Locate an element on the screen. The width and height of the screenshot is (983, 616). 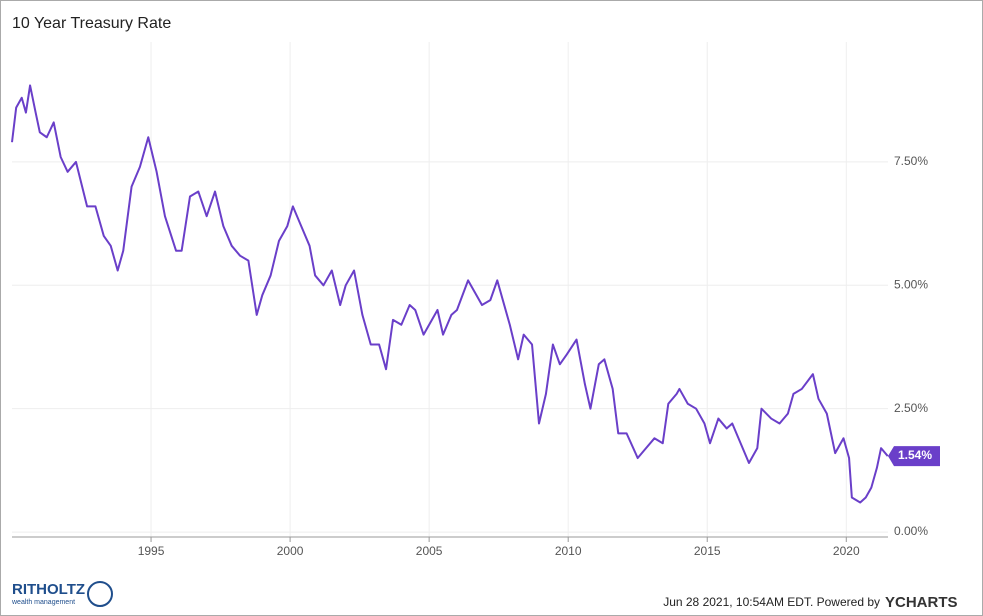
chart-title: 10 Year Treasury Rate is located at coordinates (91, 23).